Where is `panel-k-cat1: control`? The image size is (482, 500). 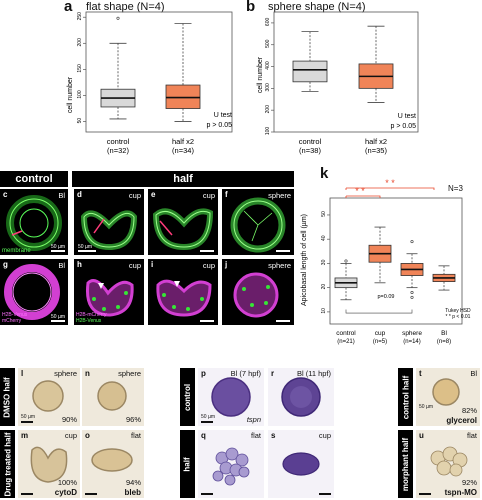 panel-k-cat1: control is located at coordinates (346, 333).